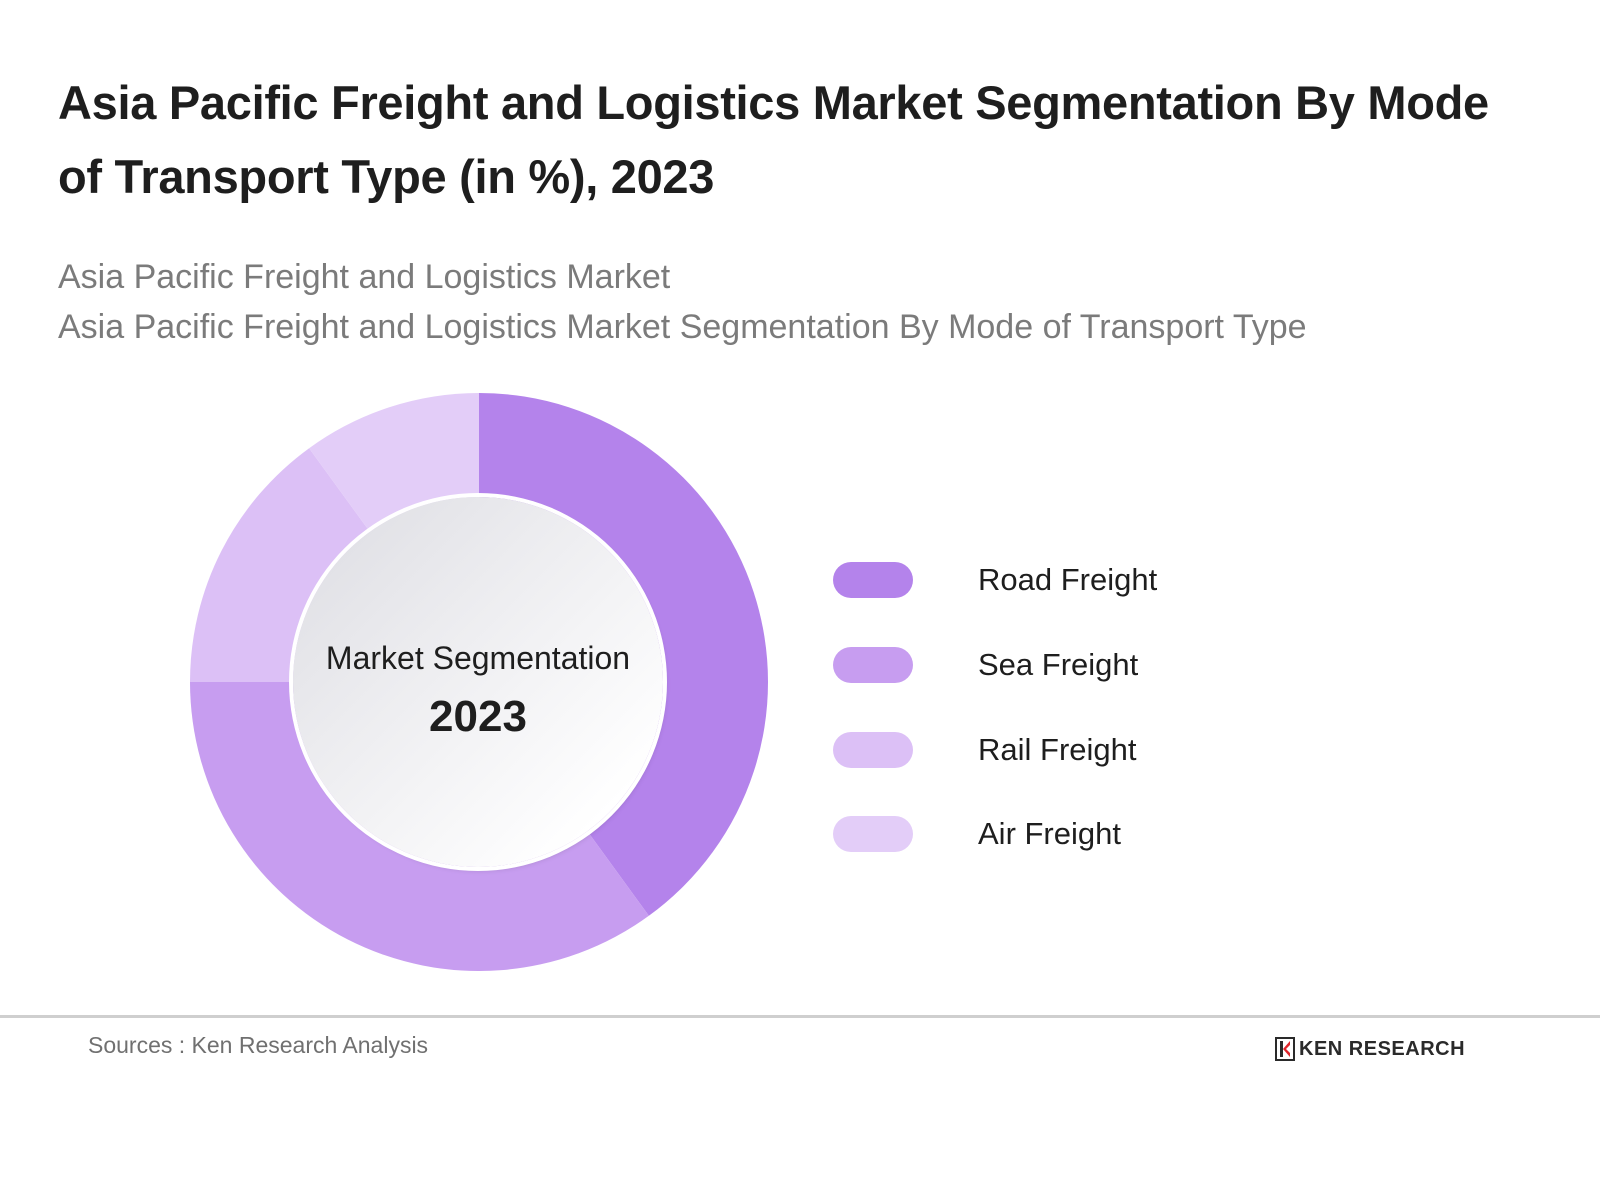 The width and height of the screenshot is (1600, 1200). I want to click on legend-item-air: Air Freight, so click(1083, 832).